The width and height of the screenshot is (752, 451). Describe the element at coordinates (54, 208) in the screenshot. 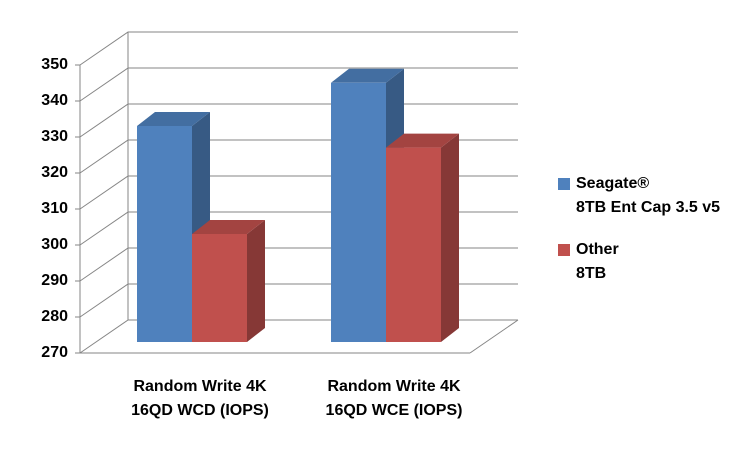

I see `y-tick-label: 310` at that location.